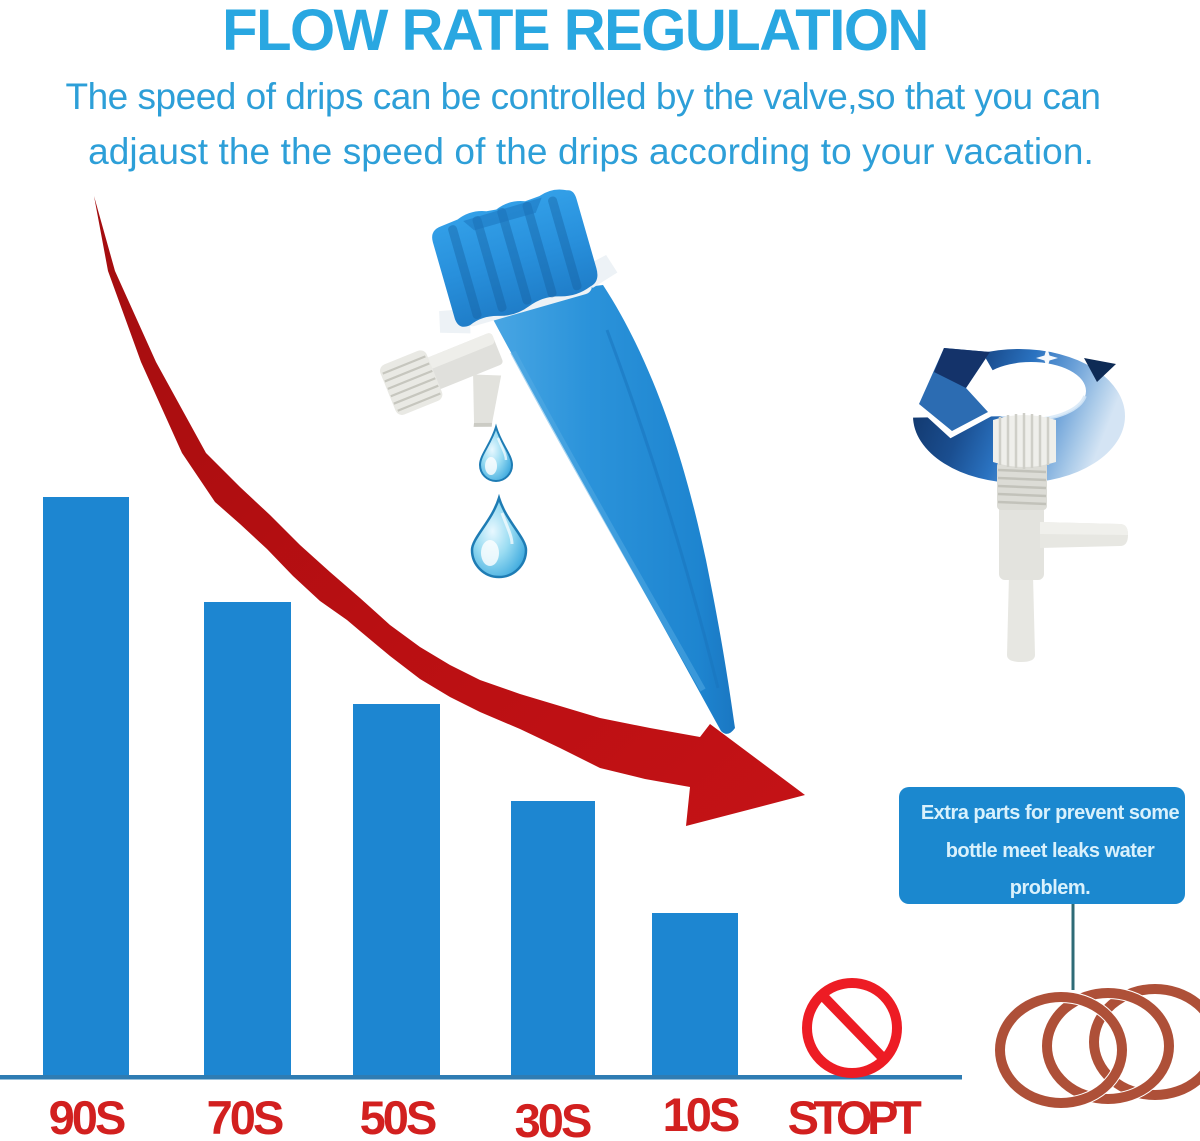 The image size is (1200, 1141). Describe the element at coordinates (1050, 813) in the screenshot. I see `svg-text: Extra parts for prevent some` at that location.